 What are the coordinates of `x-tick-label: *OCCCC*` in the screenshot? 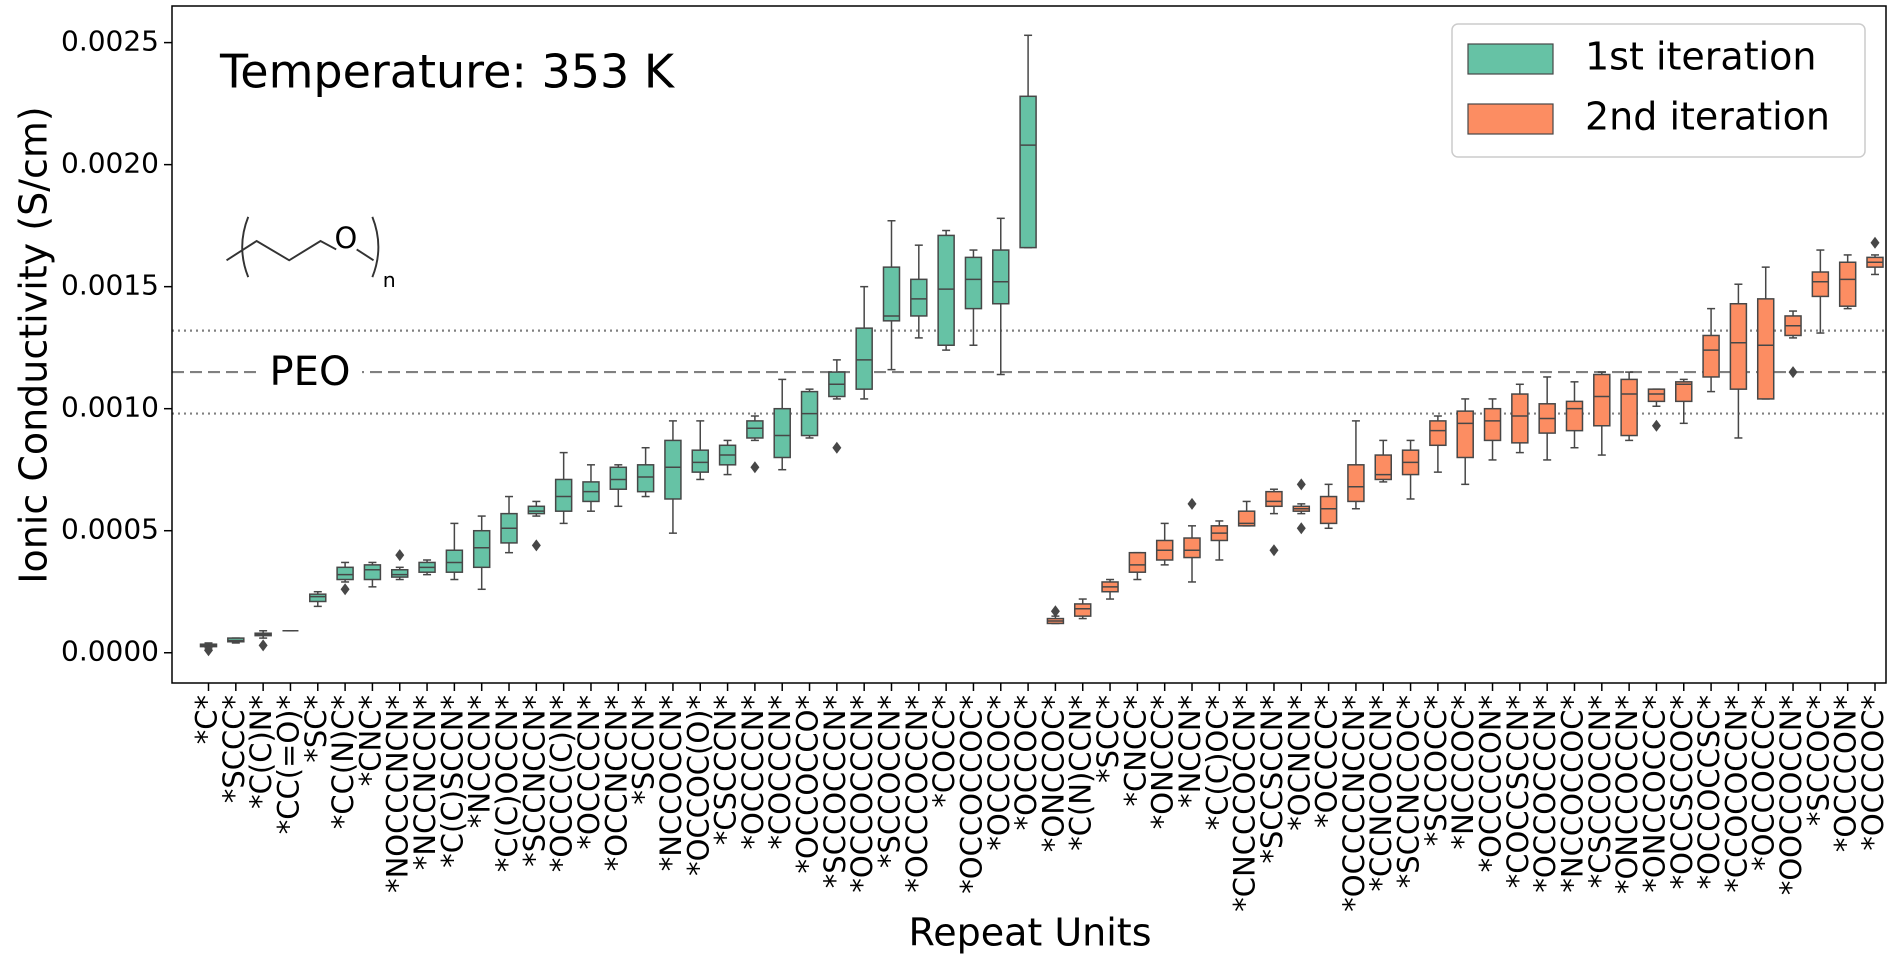 It's located at (1327, 761).